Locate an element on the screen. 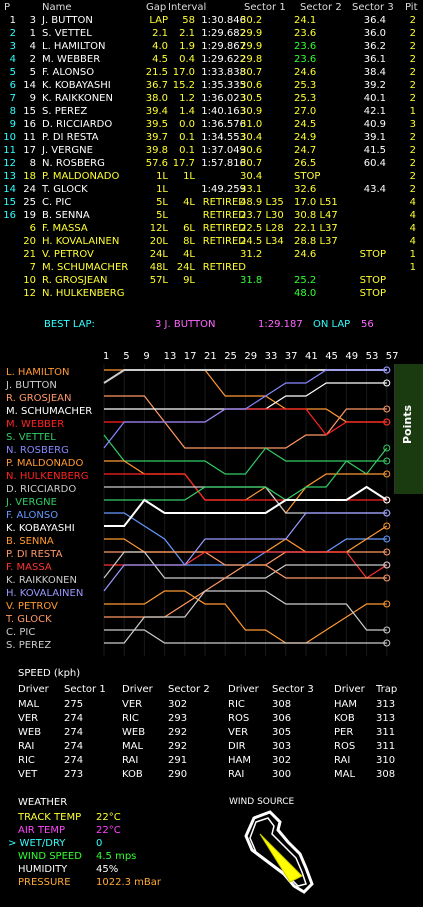  timing-row: 3 4 L. HAMILTON 4.0 1.9 1:29.867 29.9 23.6 36.2 2 is located at coordinates (211, 46).